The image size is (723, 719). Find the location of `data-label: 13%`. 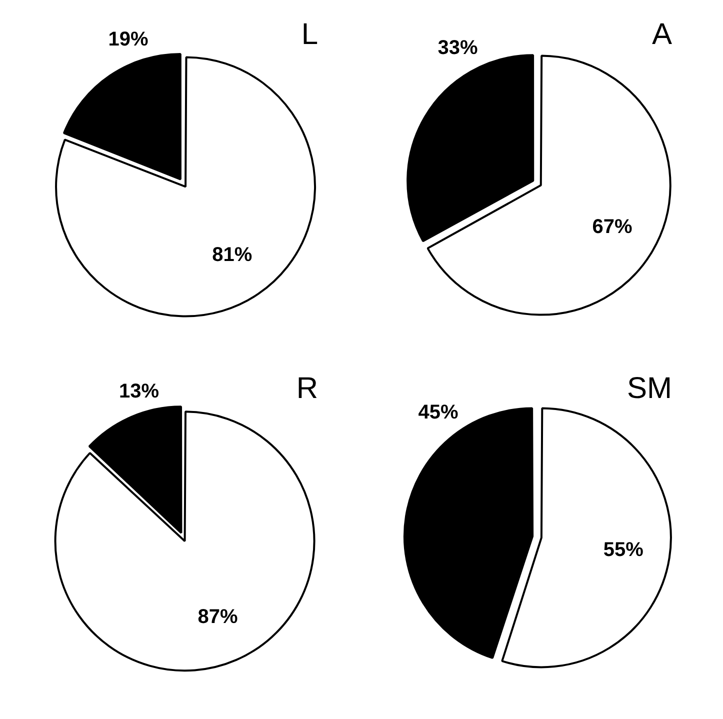

data-label: 13% is located at coordinates (139, 391).